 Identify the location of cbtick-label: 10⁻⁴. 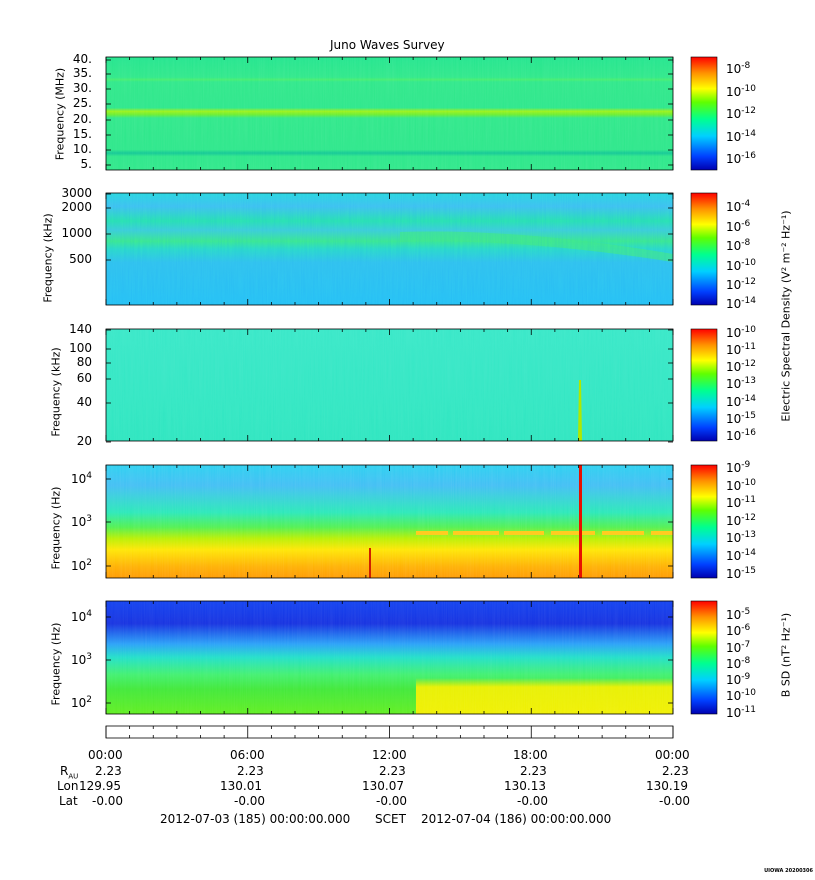
(738, 206).